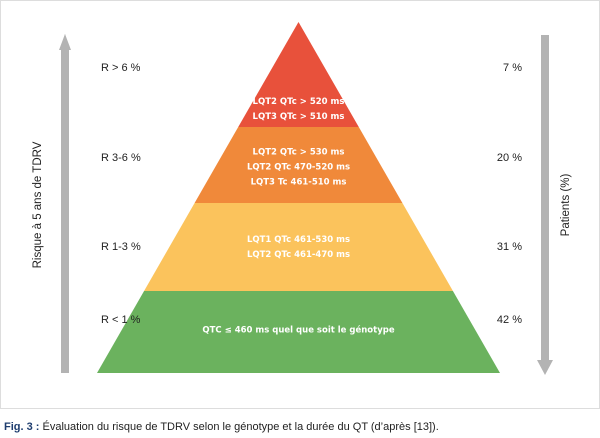  What do you see at coordinates (65, 203) in the screenshot?
I see `risk-arrow` at bounding box center [65, 203].